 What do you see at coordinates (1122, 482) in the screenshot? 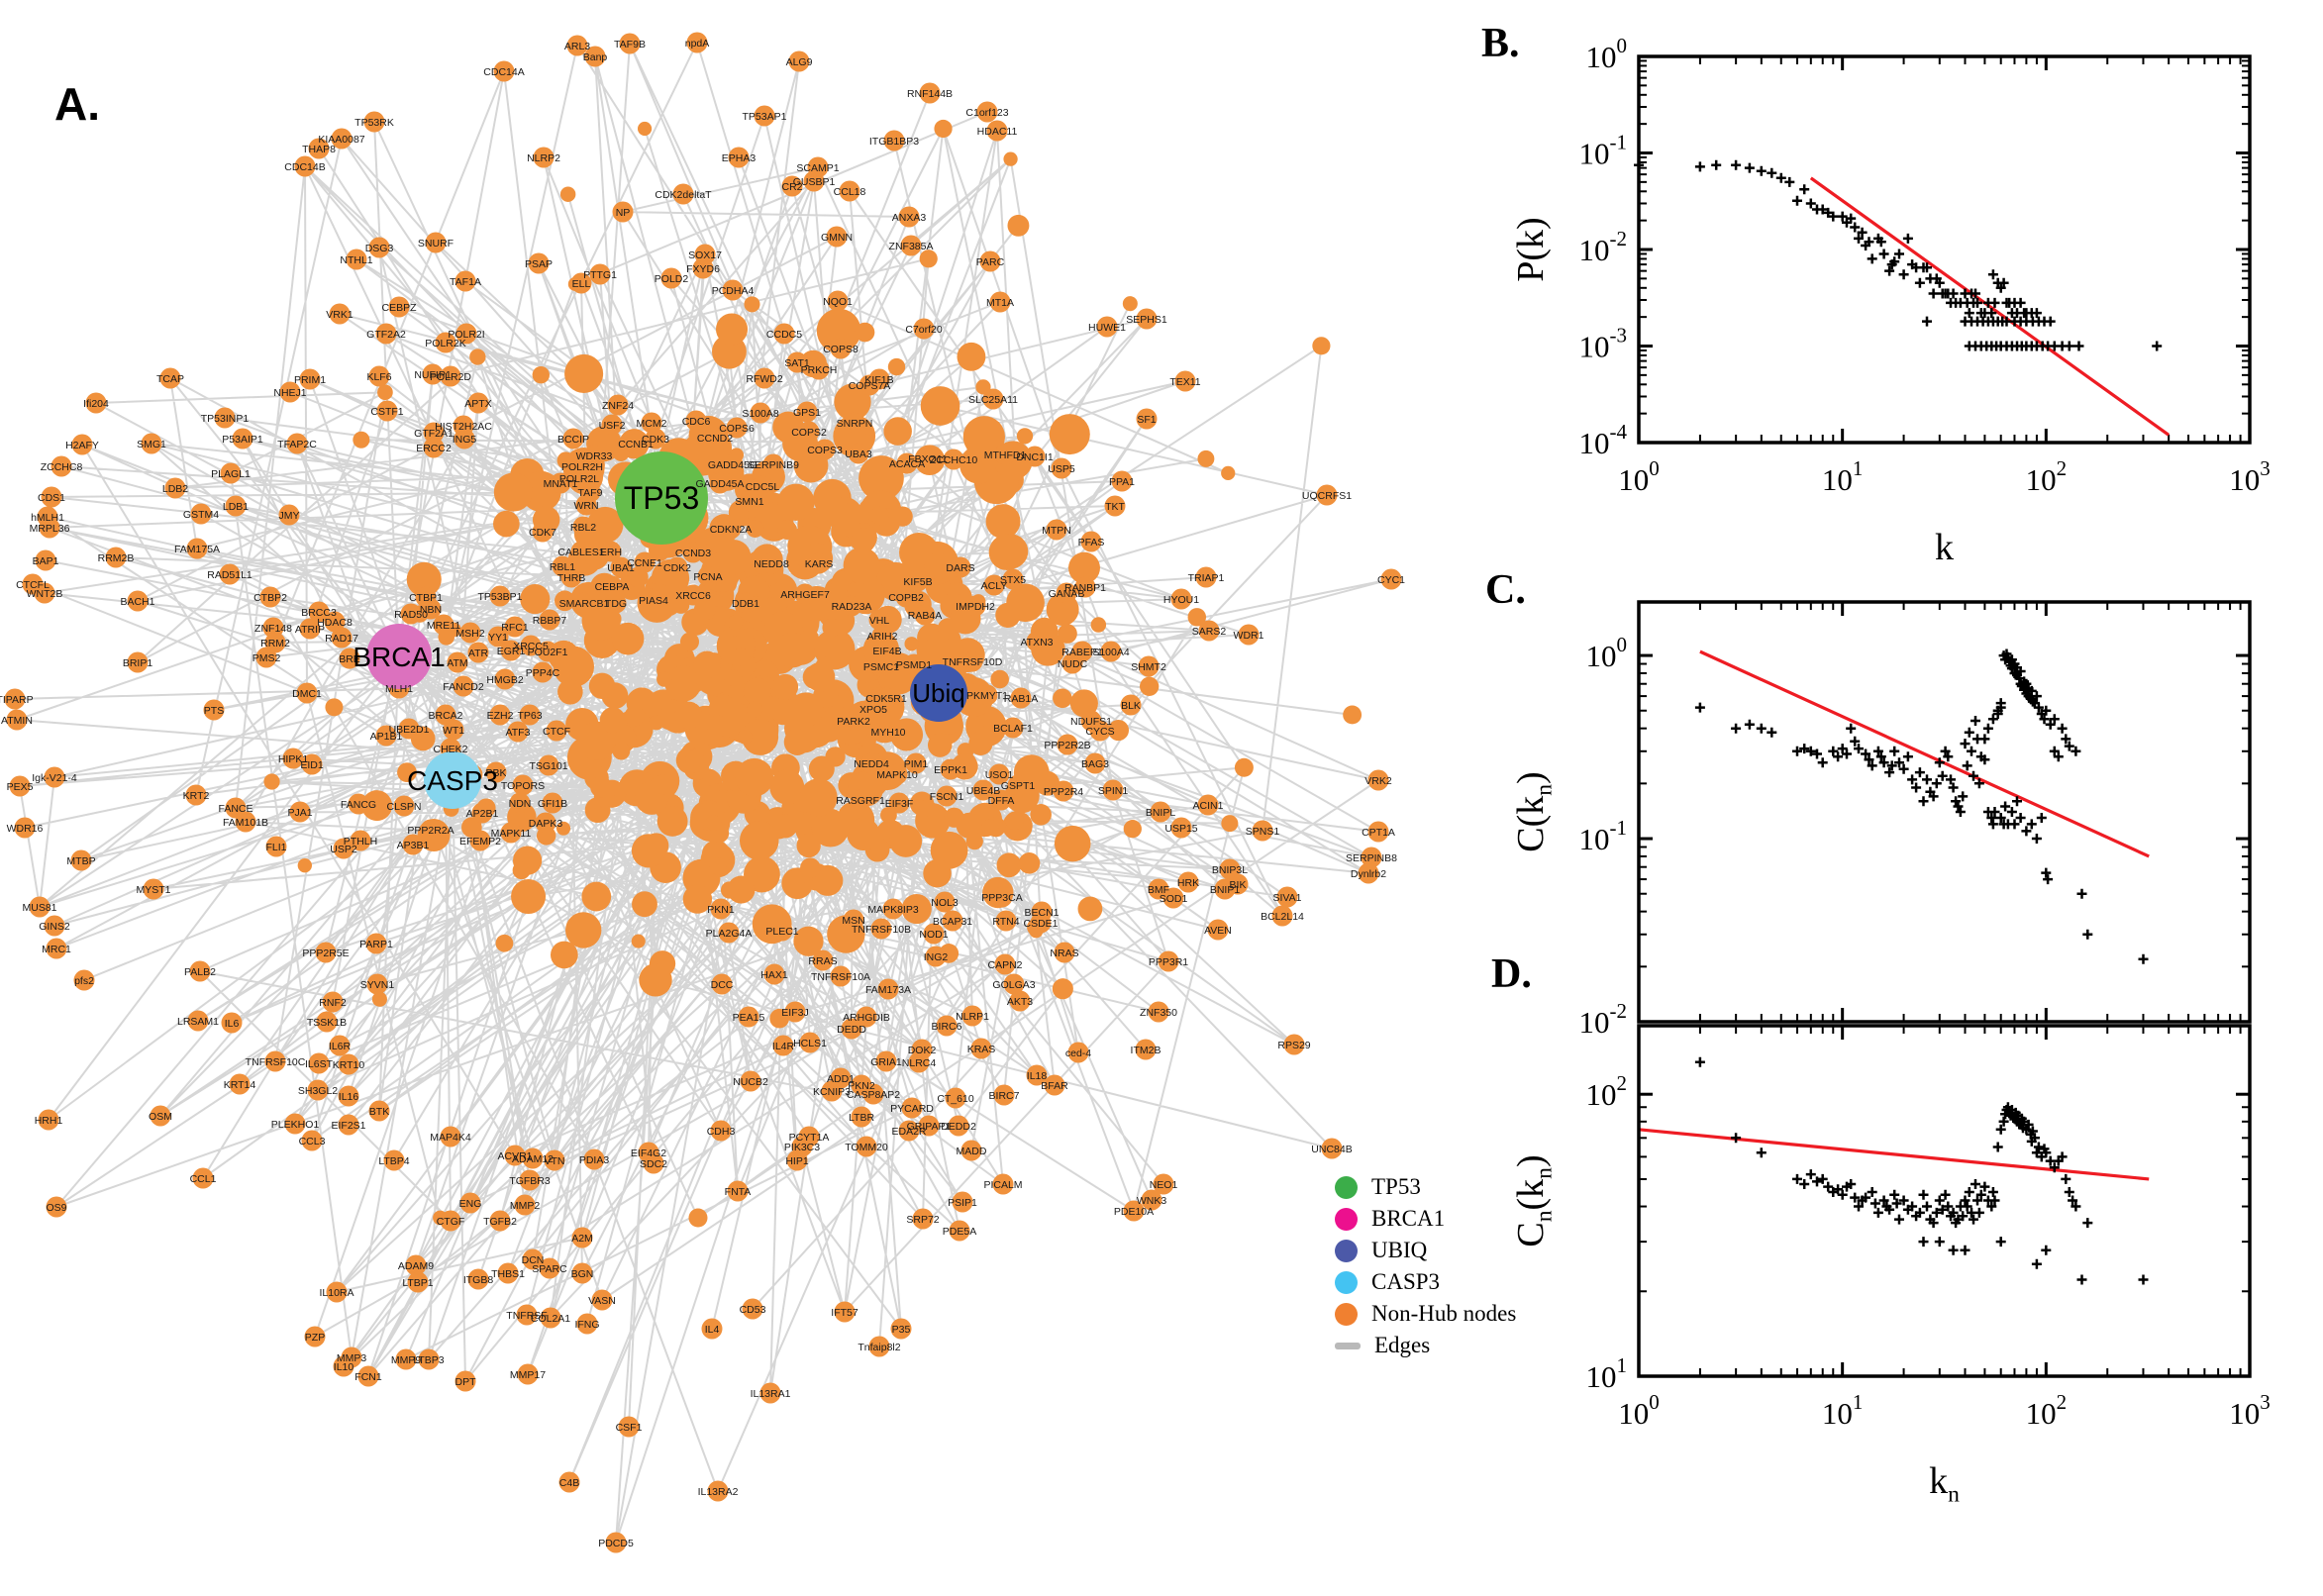
I see `network-node-label: PPA1` at bounding box center [1122, 482].